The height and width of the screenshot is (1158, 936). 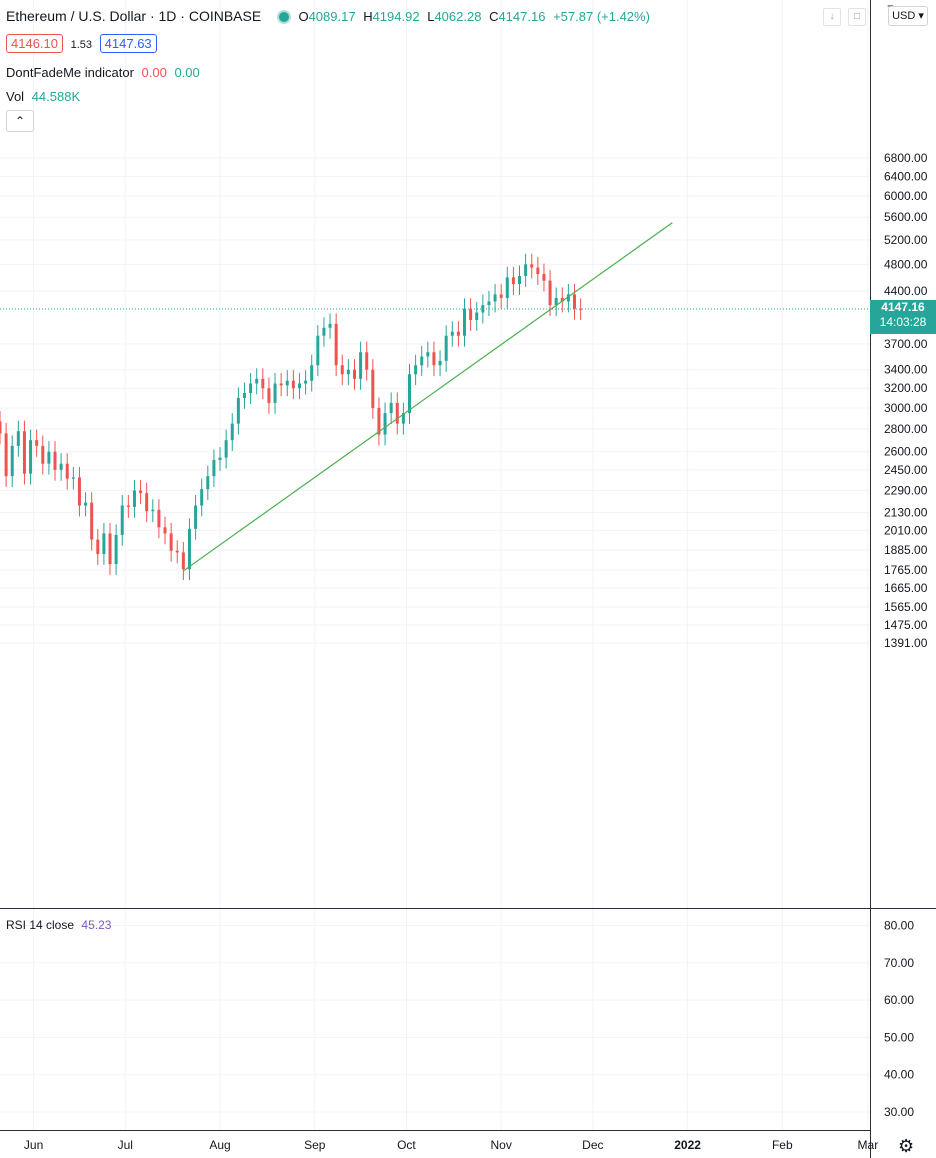 What do you see at coordinates (34, 43) in the screenshot?
I see `bid-badge: 4146.10` at bounding box center [34, 43].